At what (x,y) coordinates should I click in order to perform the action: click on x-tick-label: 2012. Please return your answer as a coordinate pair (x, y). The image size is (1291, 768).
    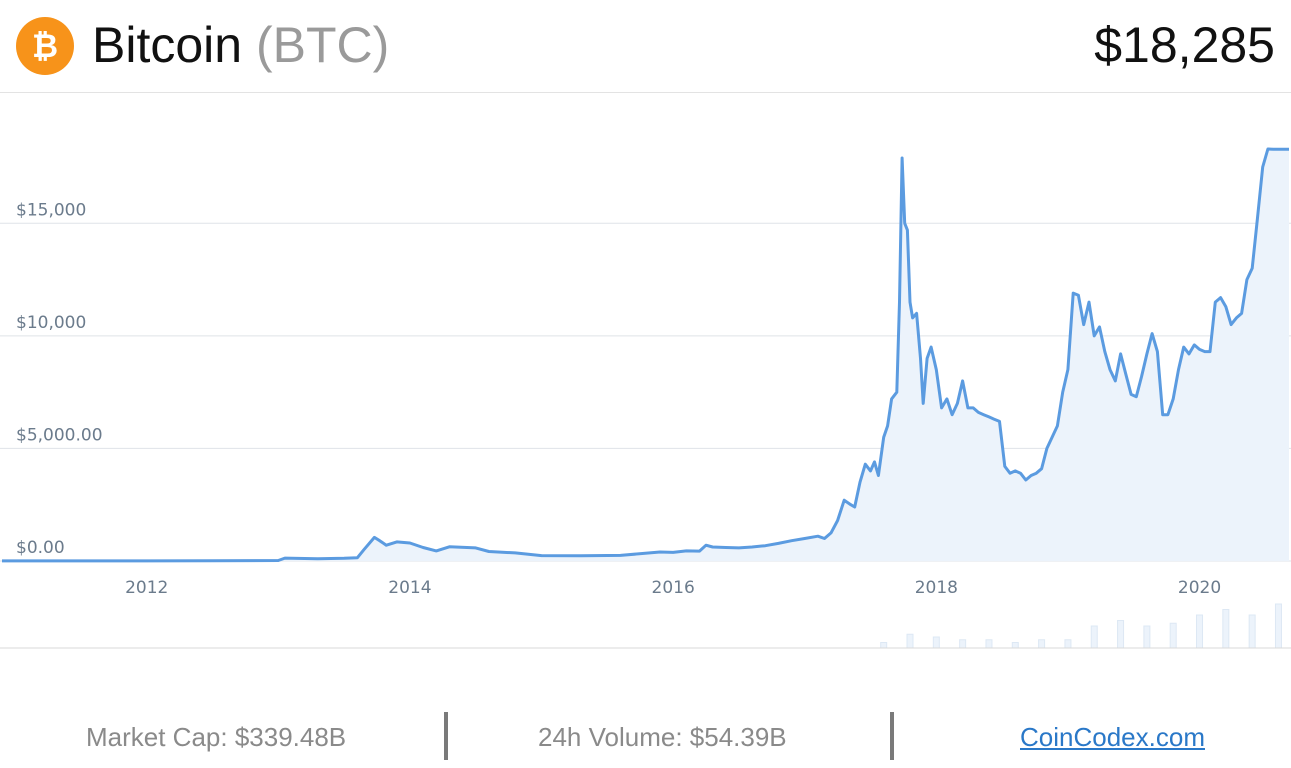
    Looking at the image, I should click on (146, 588).